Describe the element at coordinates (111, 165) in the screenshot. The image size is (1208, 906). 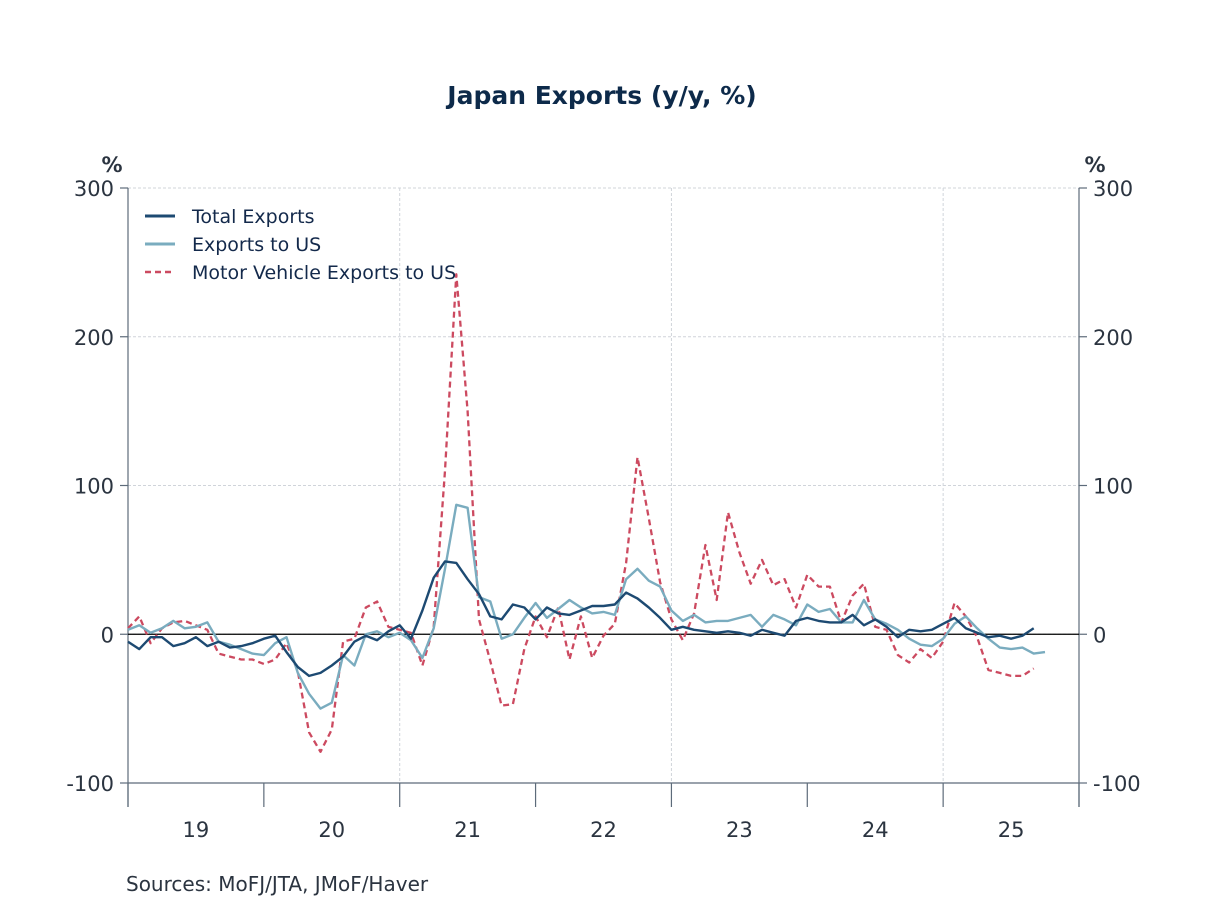
I see `y-axis-unit-left: %` at that location.